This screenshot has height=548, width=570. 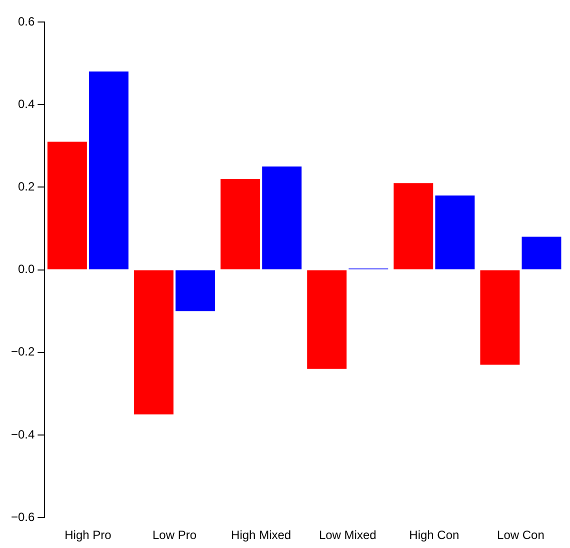 I want to click on y-tick-label: 0.4, so click(x=27, y=103).